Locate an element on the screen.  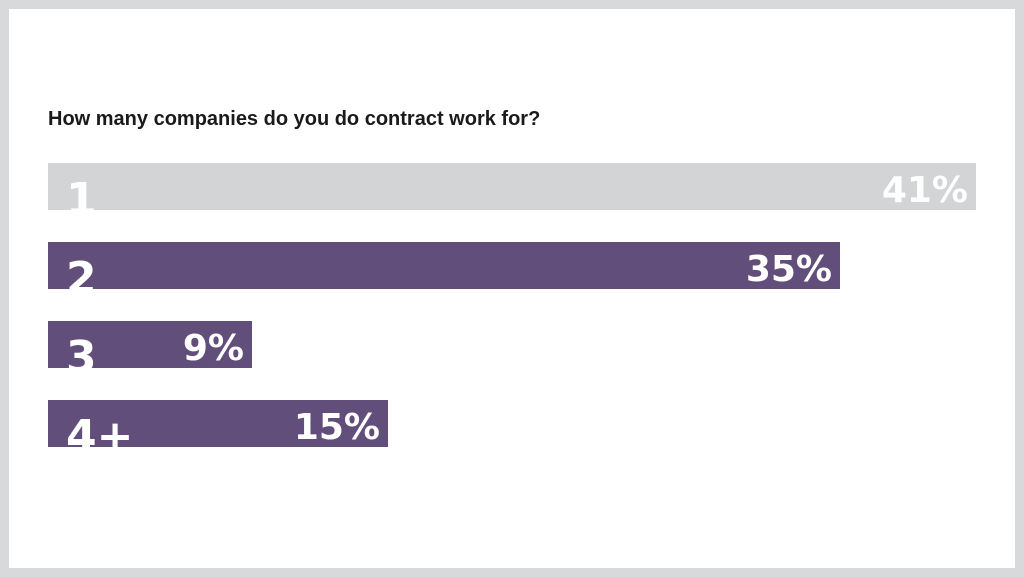
bar-category-label: 4+ is located at coordinates (99, 436).